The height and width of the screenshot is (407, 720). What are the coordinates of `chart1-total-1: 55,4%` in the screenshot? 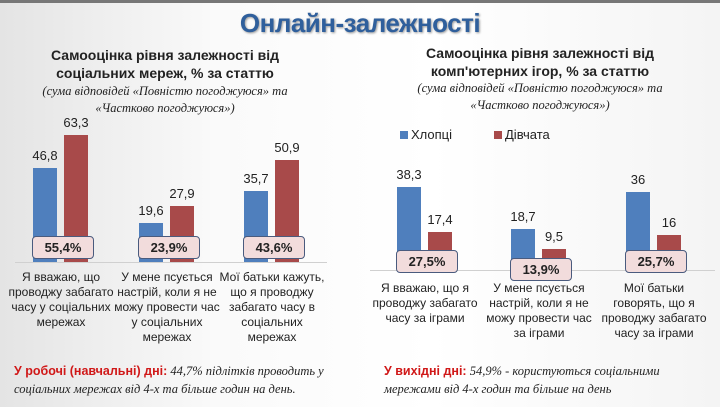 It's located at (63, 247).